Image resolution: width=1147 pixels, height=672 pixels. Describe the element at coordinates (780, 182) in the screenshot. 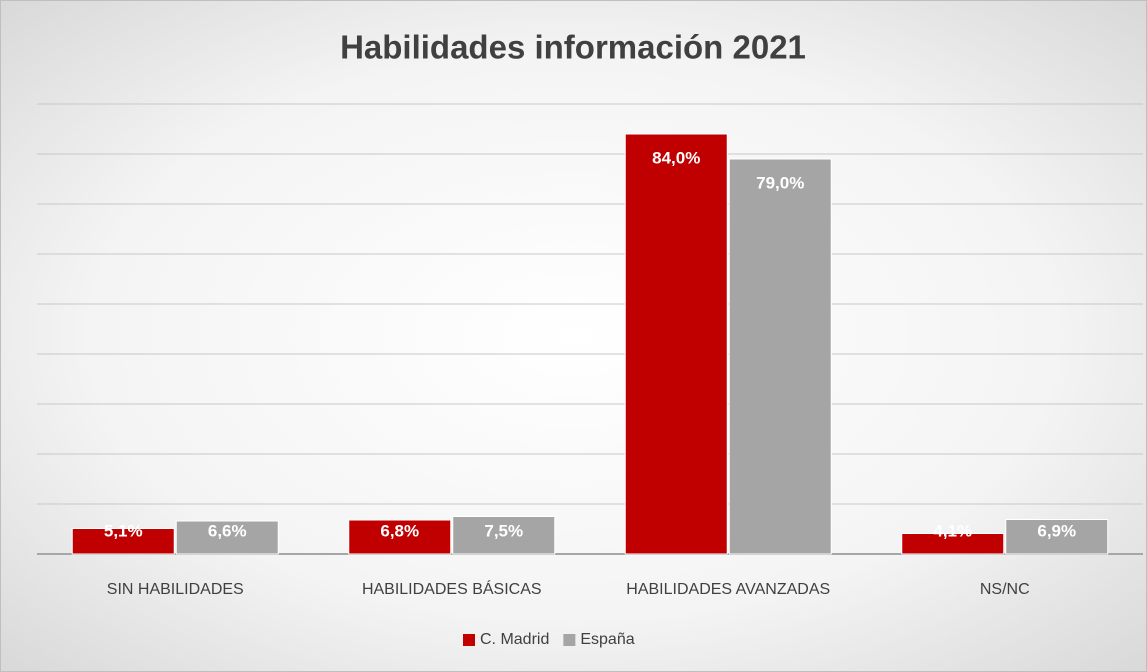

I see `data-label: 79,0%` at that location.